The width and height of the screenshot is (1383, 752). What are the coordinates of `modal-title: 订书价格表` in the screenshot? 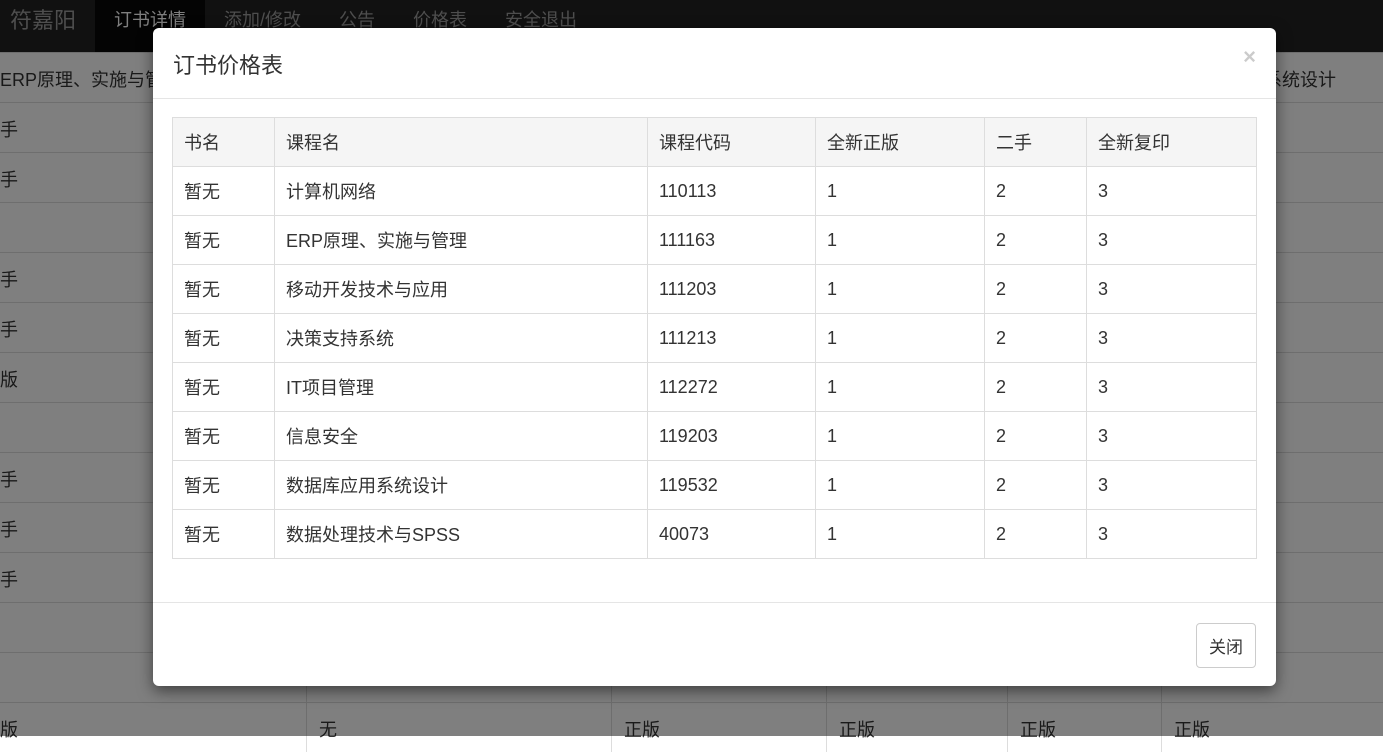 It's located at (228, 65).